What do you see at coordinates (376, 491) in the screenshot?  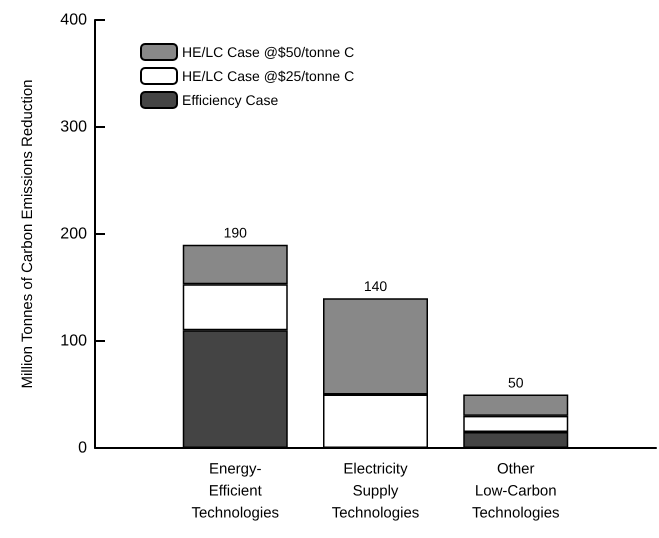 I see `x-tick-label: Electricity Supply Technologies` at bounding box center [376, 491].